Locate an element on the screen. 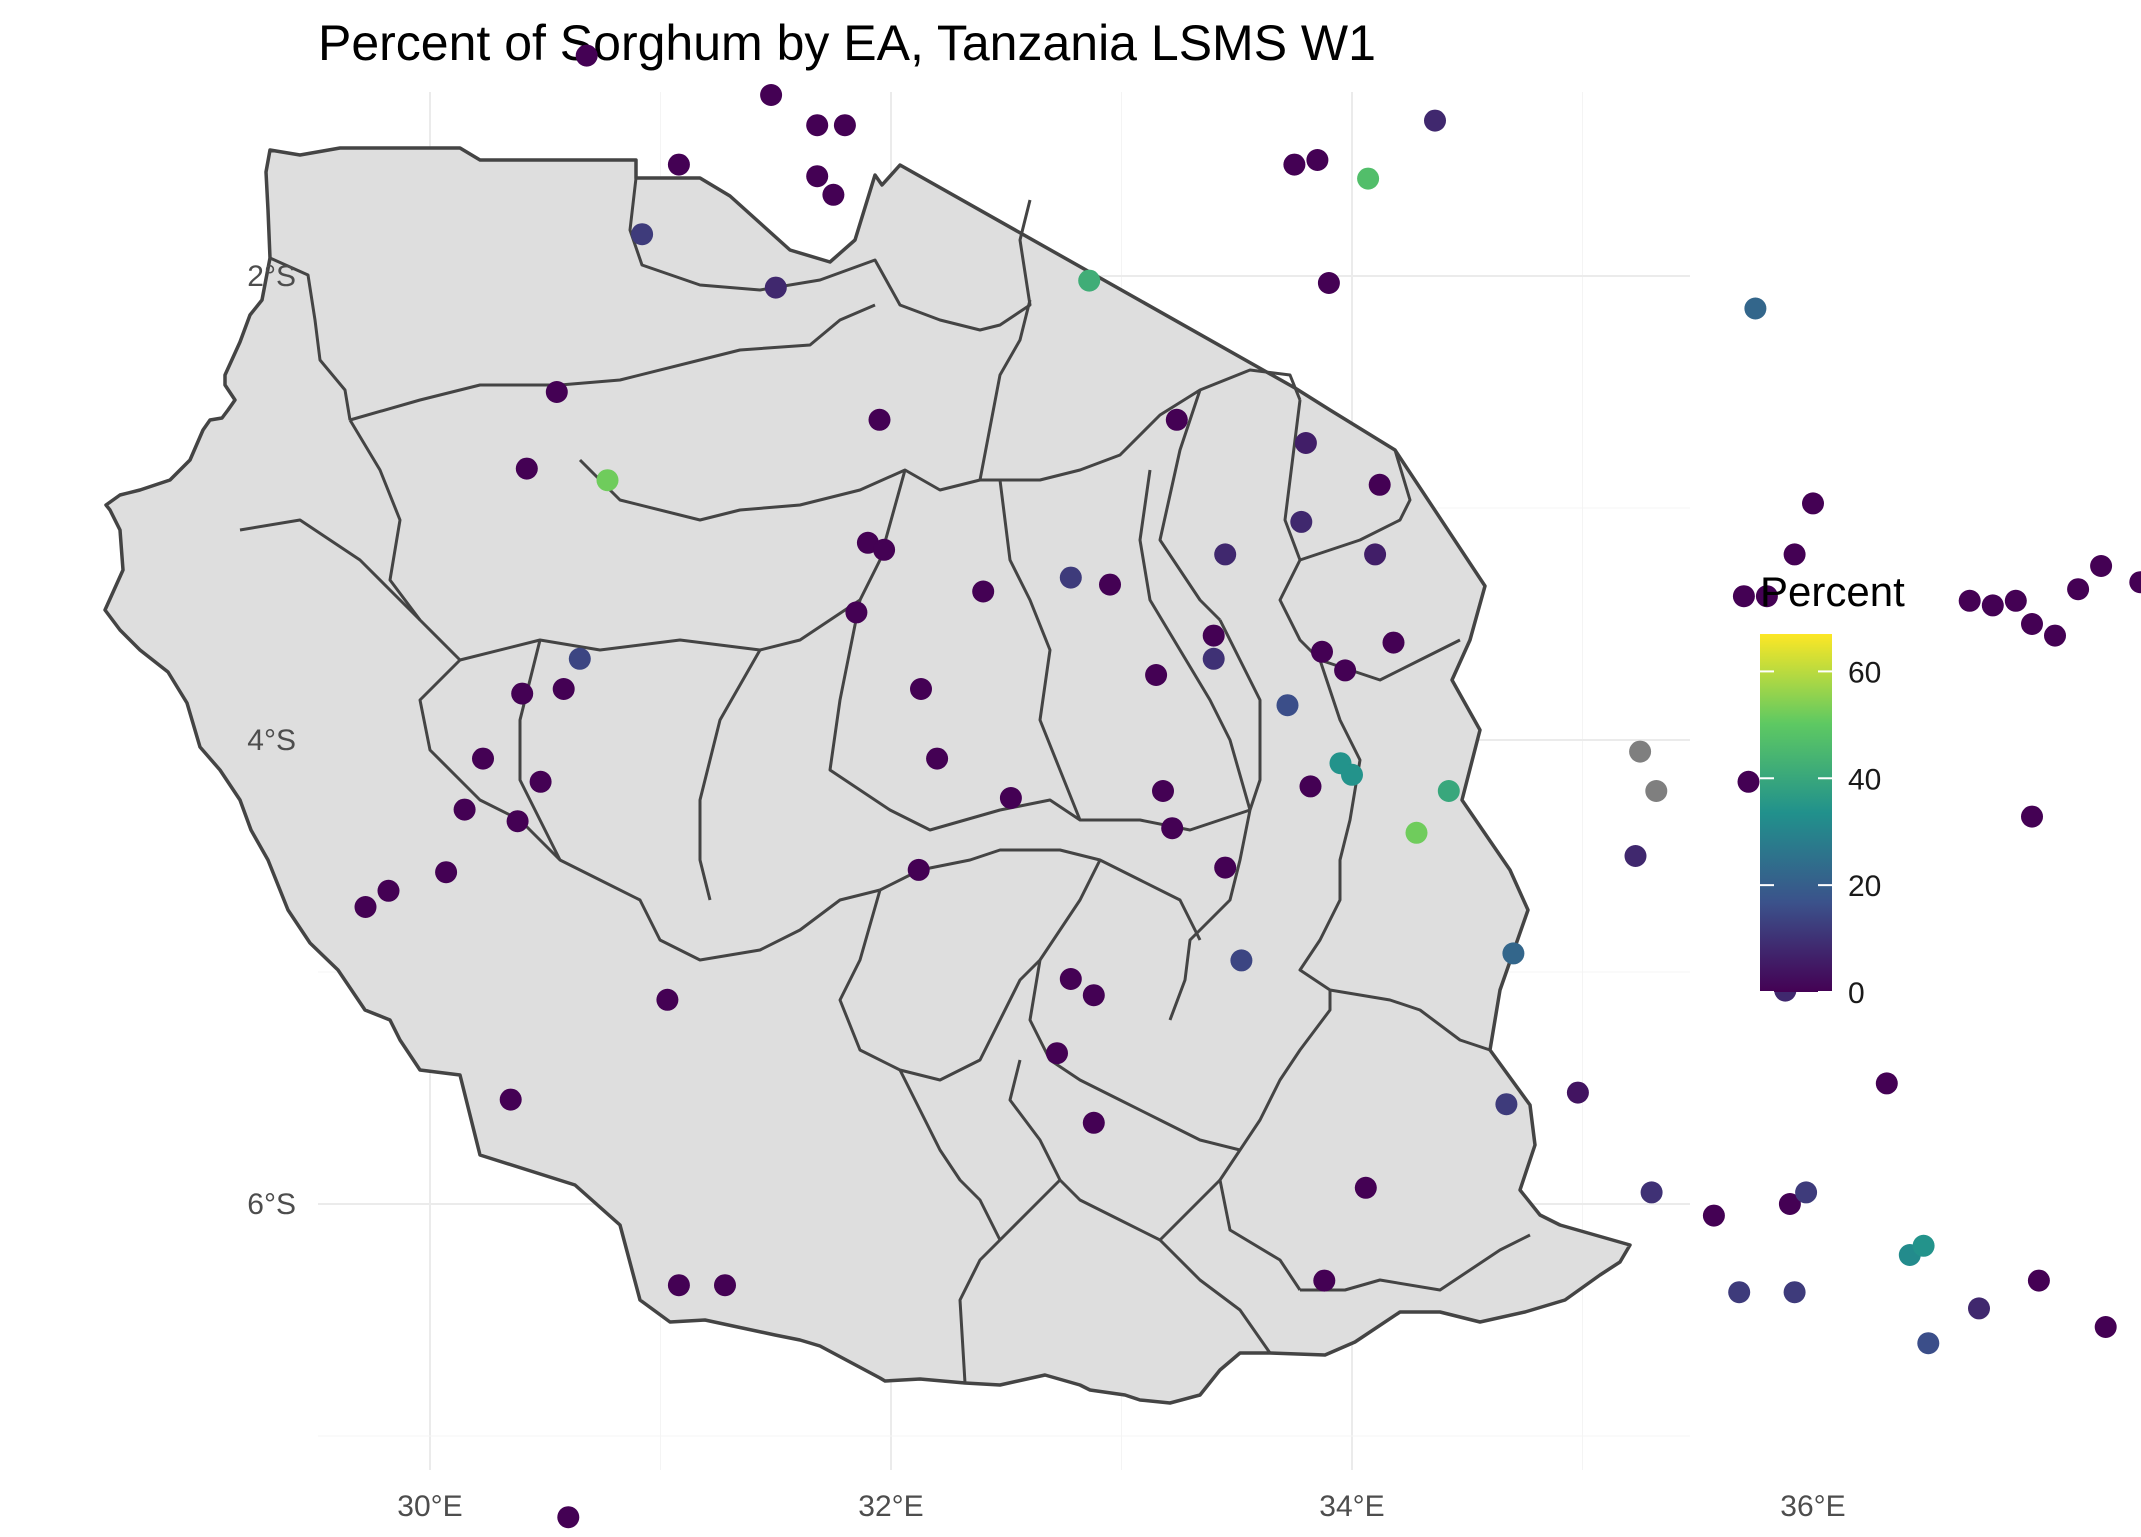 The width and height of the screenshot is (2141, 1537). legend-tick-label: 60 is located at coordinates (1864, 672).